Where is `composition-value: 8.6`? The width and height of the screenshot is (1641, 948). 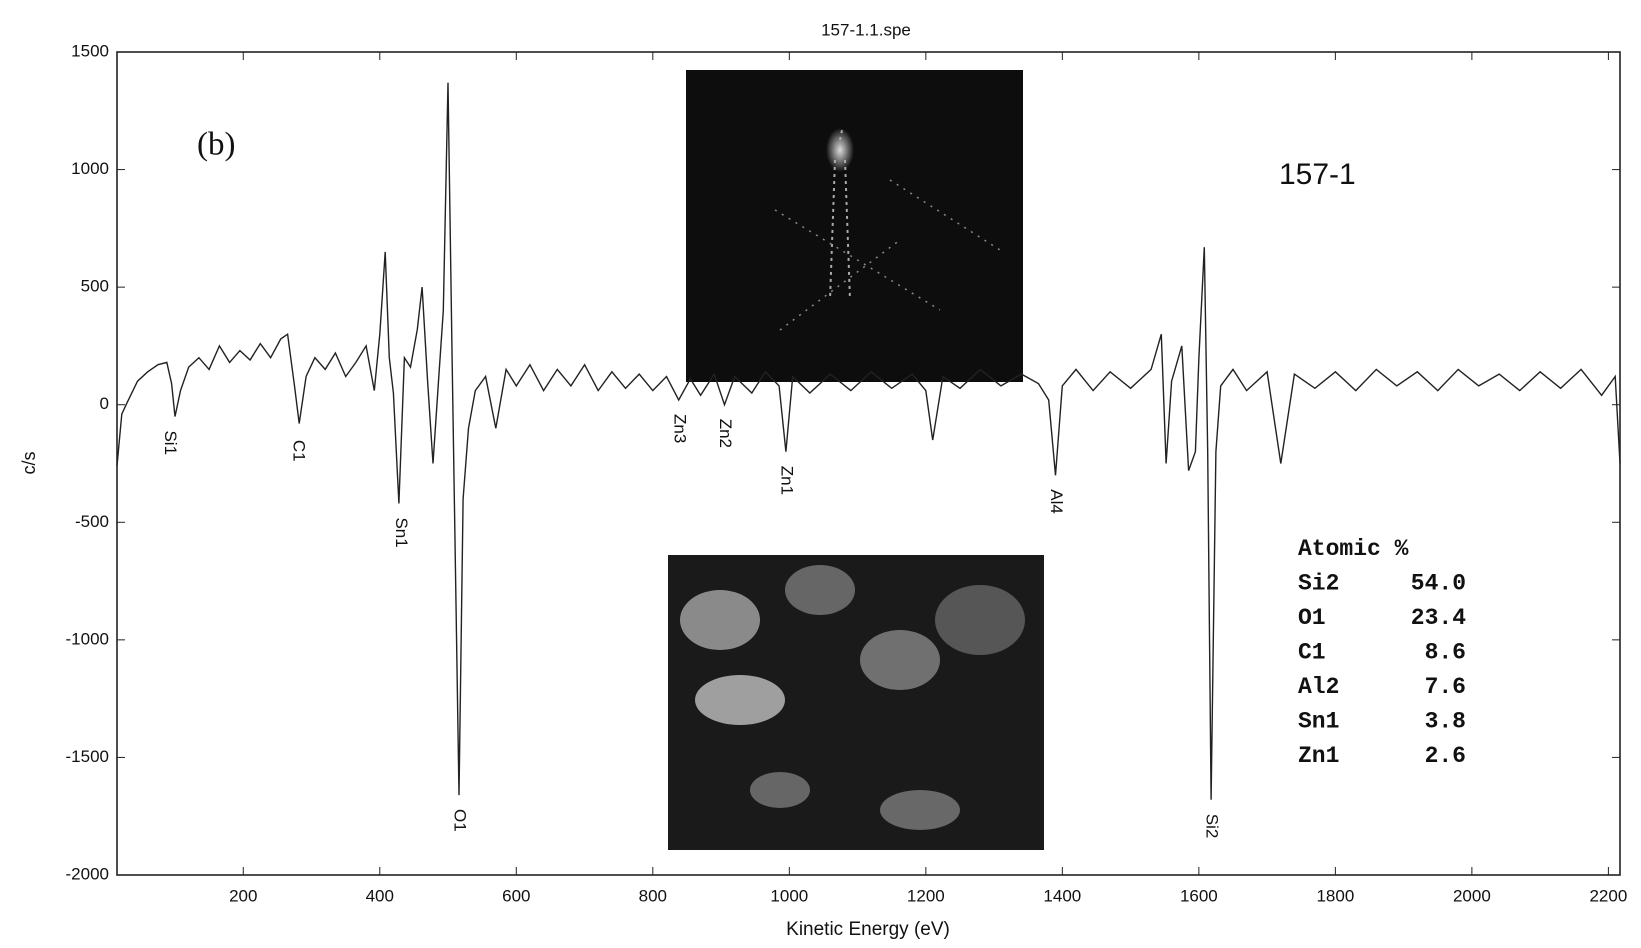
composition-value: 8.6 is located at coordinates (1445, 653).